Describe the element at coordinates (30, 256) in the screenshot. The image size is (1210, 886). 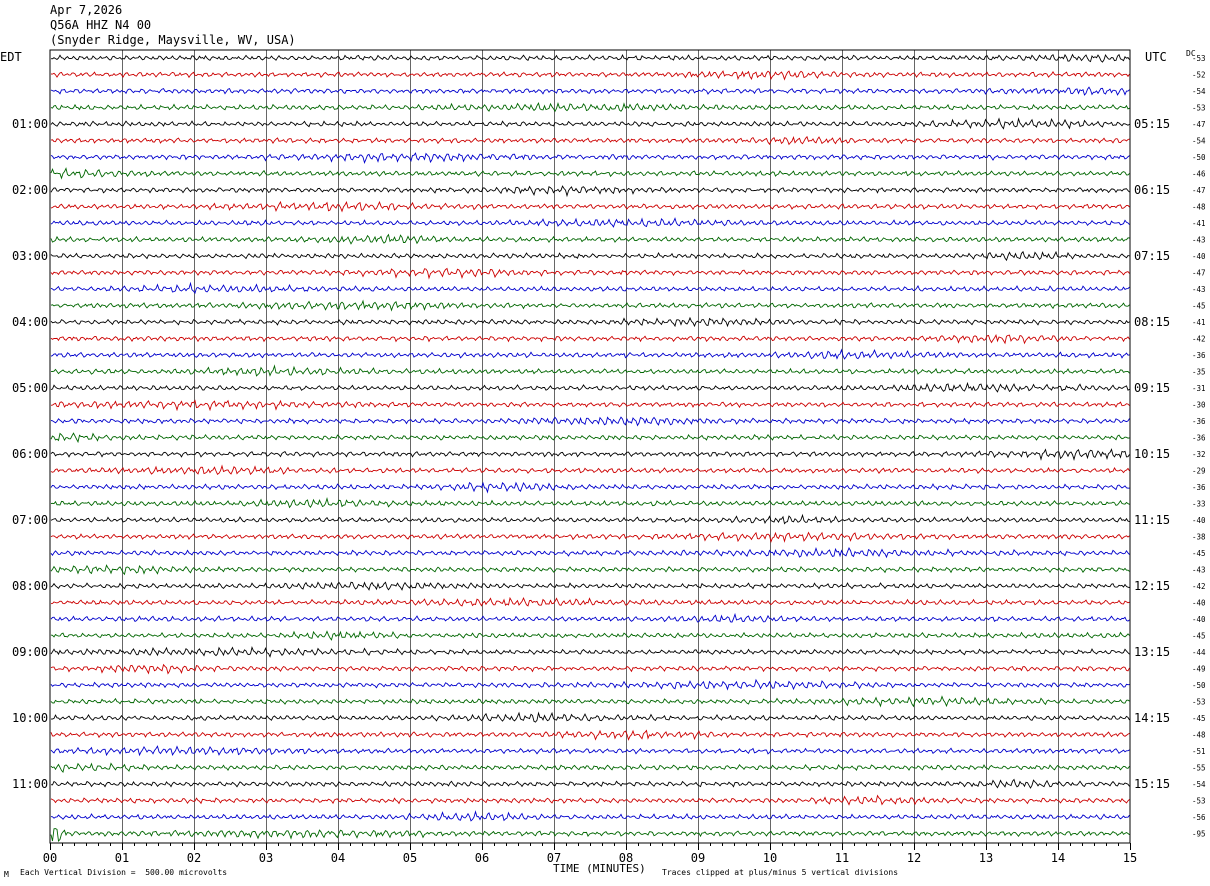
I see `left-hour-label: 03:00` at that location.